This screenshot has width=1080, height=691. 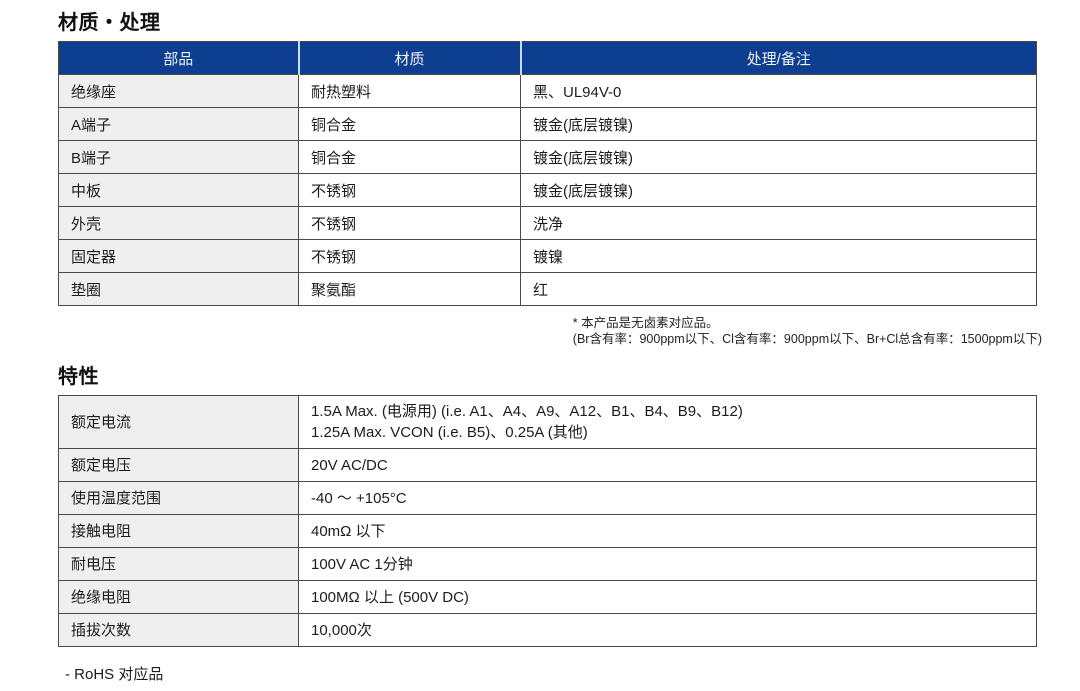 I want to click on material-cell: 聚氨酯, so click(x=409, y=289).